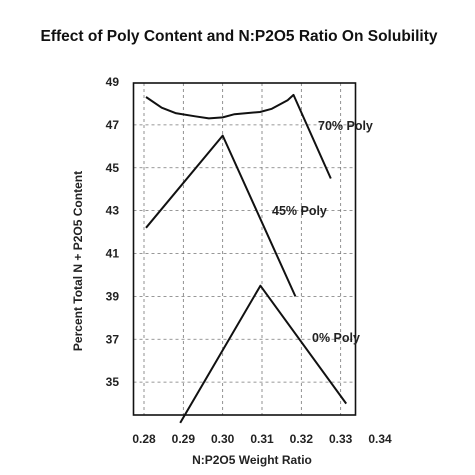  I want to click on y-tick-label: 47, so click(113, 125).